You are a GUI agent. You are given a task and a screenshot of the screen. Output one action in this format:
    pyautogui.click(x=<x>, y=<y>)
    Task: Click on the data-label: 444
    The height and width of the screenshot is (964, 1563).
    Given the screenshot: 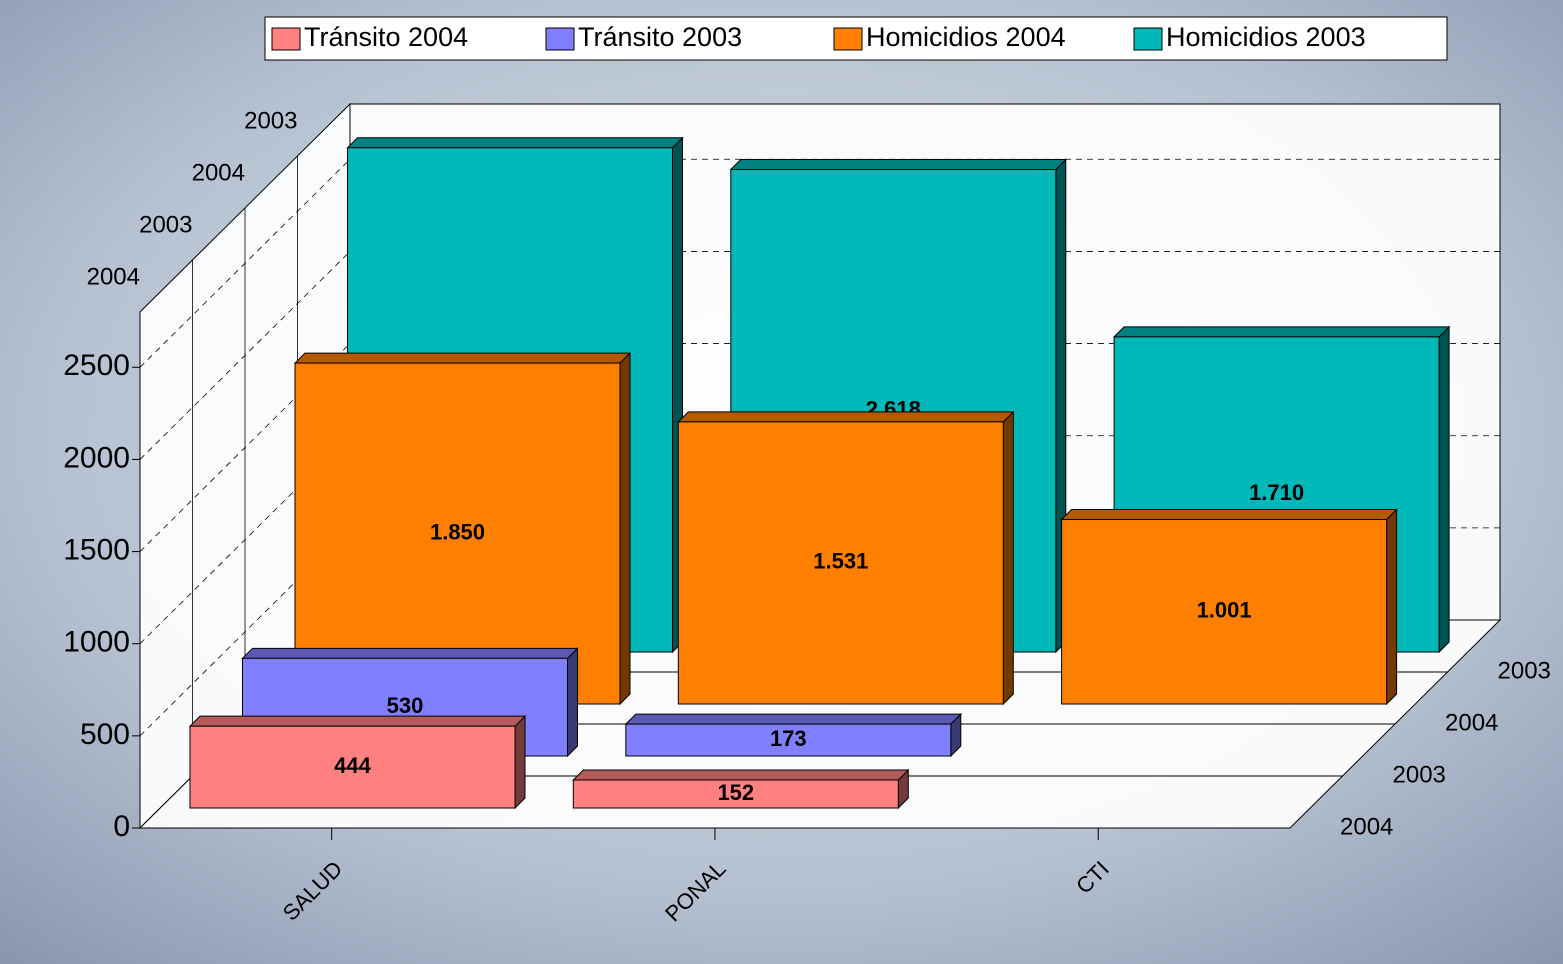 What is the action you would take?
    pyautogui.click(x=352, y=765)
    